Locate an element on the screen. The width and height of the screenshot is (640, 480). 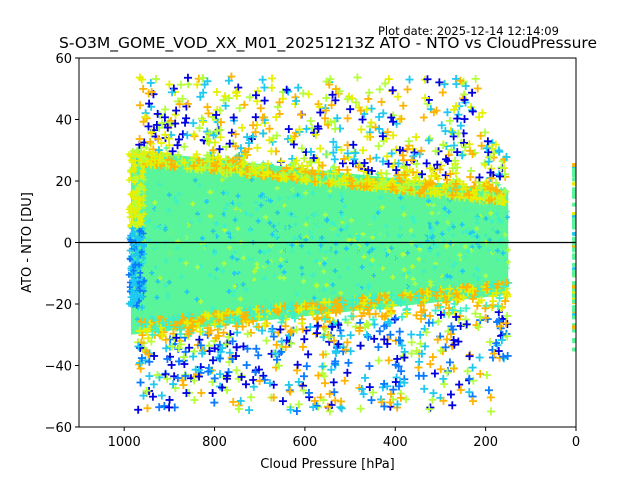
y-tick-label: 60 is located at coordinates (63, 59).